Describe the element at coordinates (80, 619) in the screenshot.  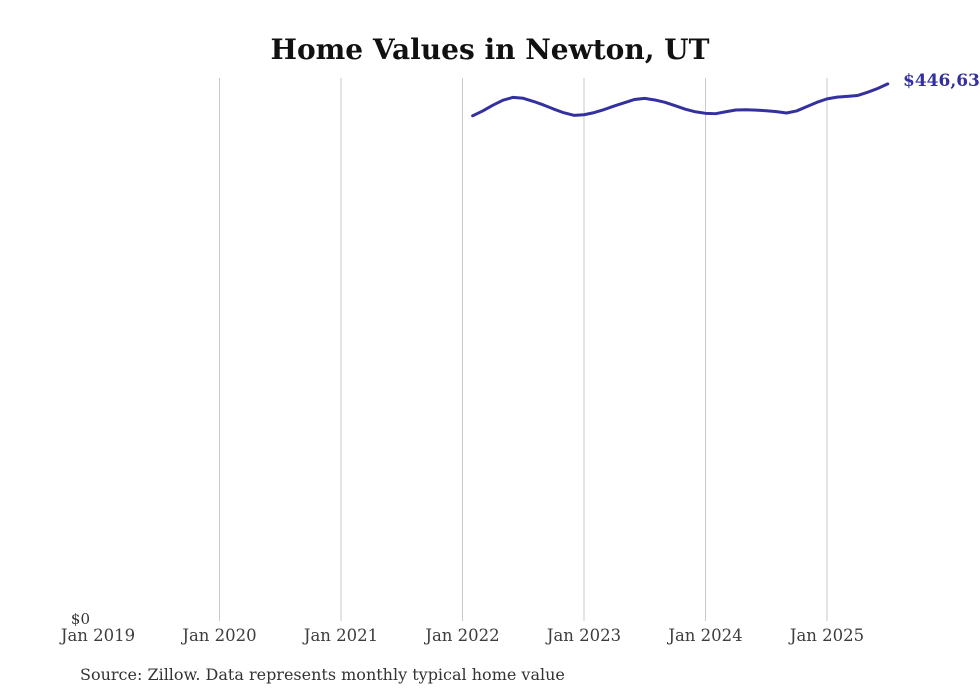
I see `y-axis-zero-label: $0` at that location.